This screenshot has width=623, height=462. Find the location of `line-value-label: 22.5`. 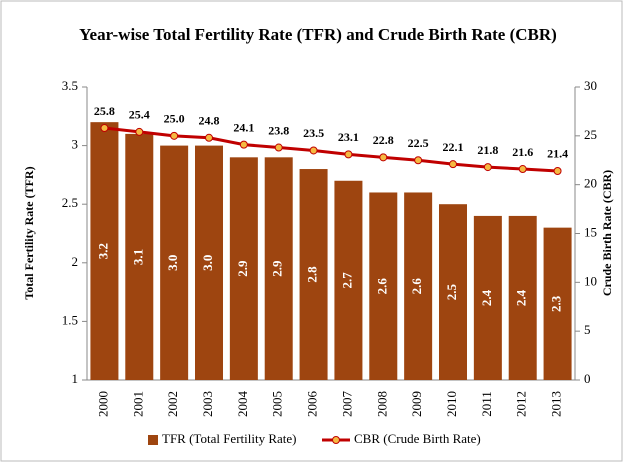

line-value-label: 22.5 is located at coordinates (418, 143).